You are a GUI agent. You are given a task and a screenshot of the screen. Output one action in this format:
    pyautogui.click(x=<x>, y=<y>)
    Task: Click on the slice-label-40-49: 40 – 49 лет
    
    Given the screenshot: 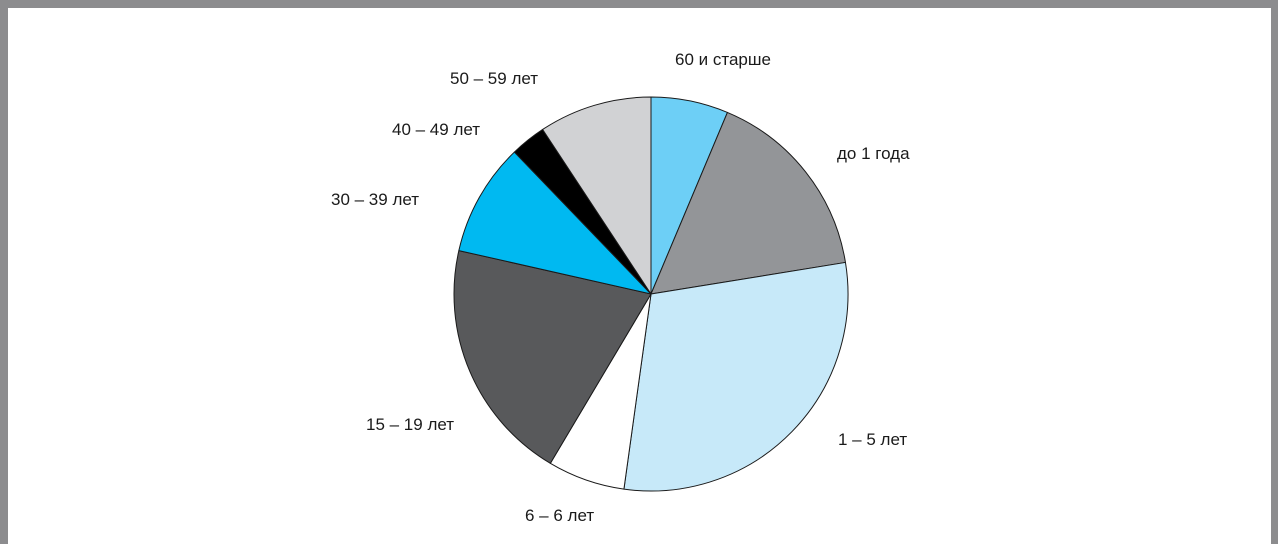 What is the action you would take?
    pyautogui.click(x=436, y=129)
    